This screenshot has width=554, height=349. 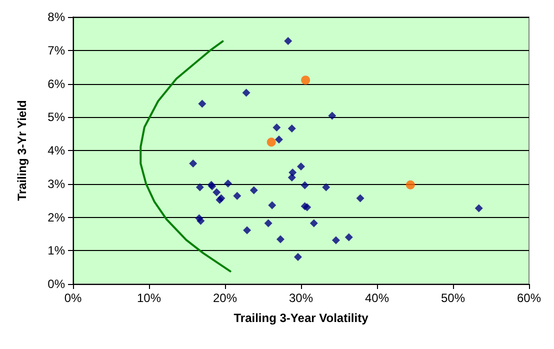 What do you see at coordinates (57, 183) in the screenshot?
I see `y-tick-label: 3%` at bounding box center [57, 183].